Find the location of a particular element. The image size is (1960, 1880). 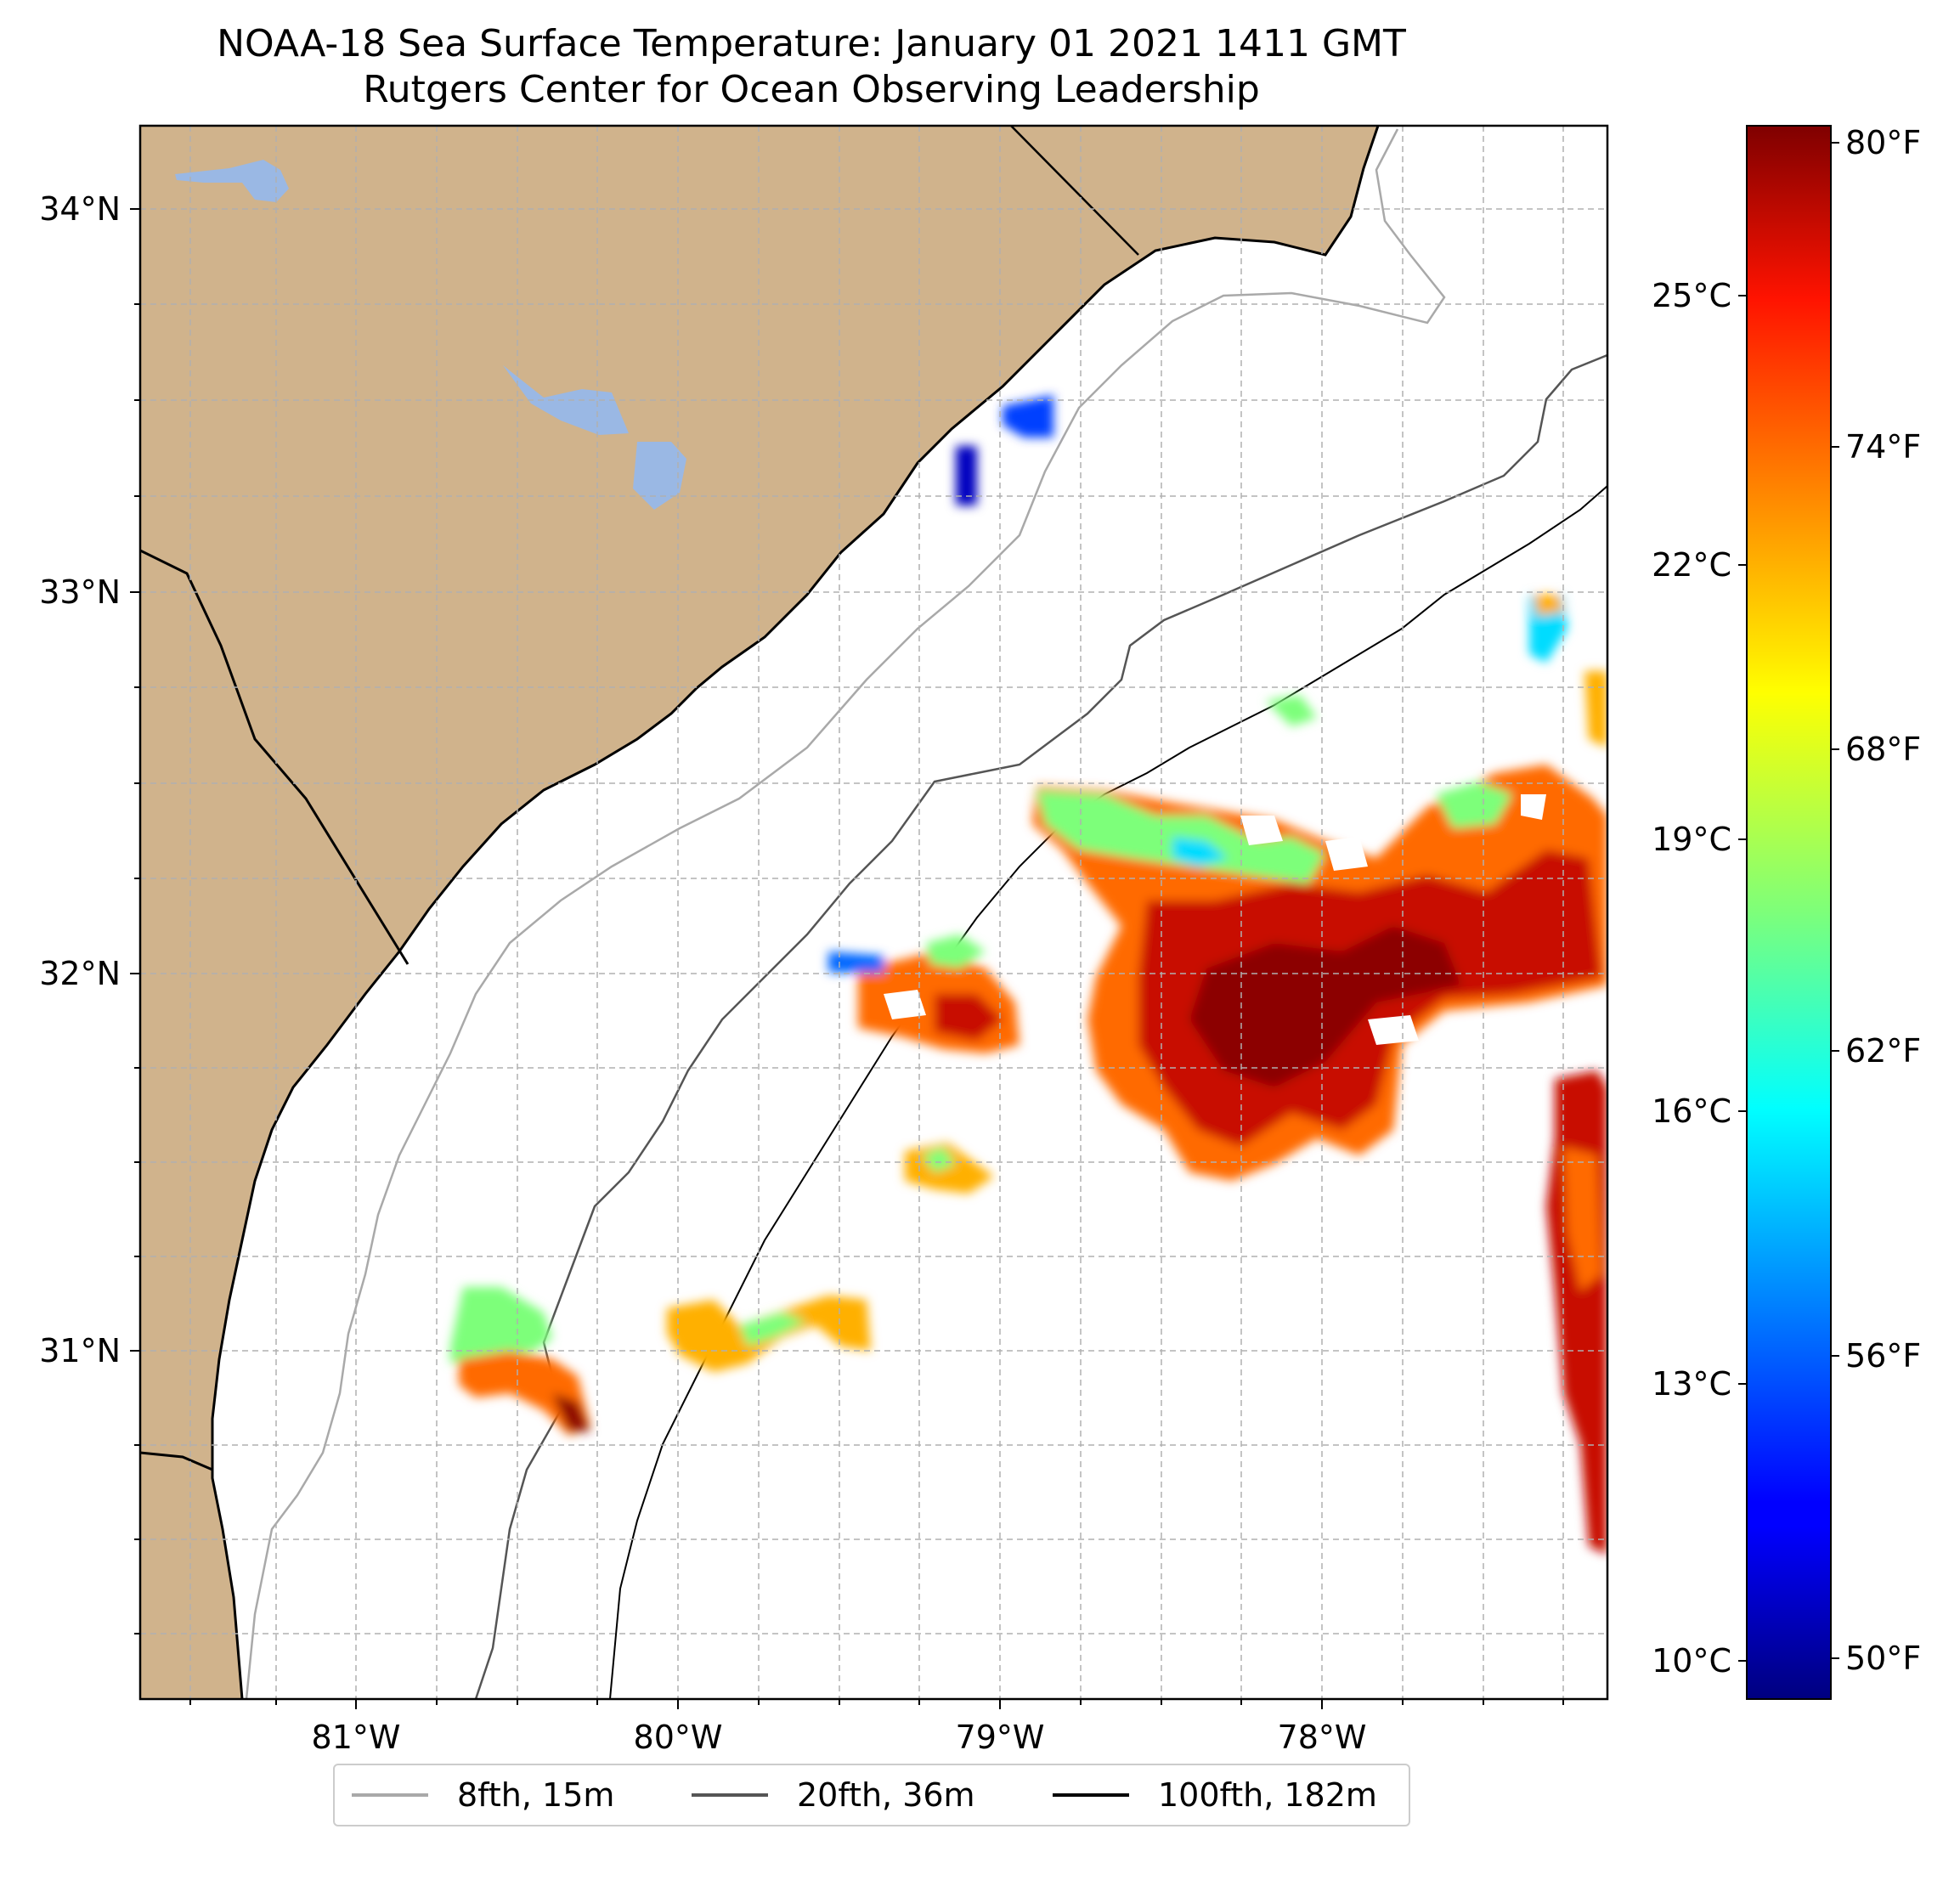

legend-label: 20fth, 36m is located at coordinates (886, 1795).